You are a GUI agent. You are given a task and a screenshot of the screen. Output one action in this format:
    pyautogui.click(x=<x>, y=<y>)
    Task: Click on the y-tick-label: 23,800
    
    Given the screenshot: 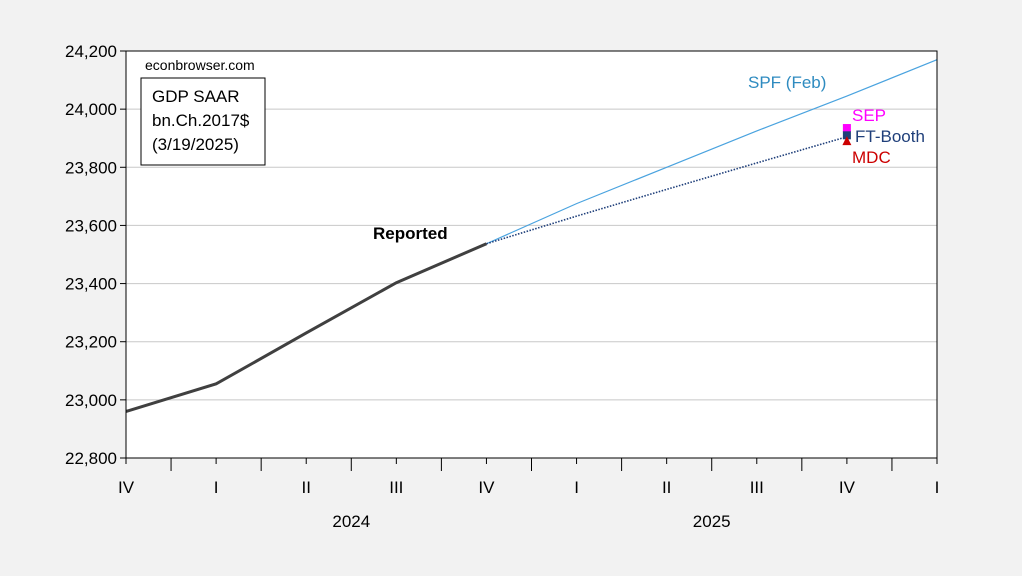 What is the action you would take?
    pyautogui.click(x=91, y=167)
    